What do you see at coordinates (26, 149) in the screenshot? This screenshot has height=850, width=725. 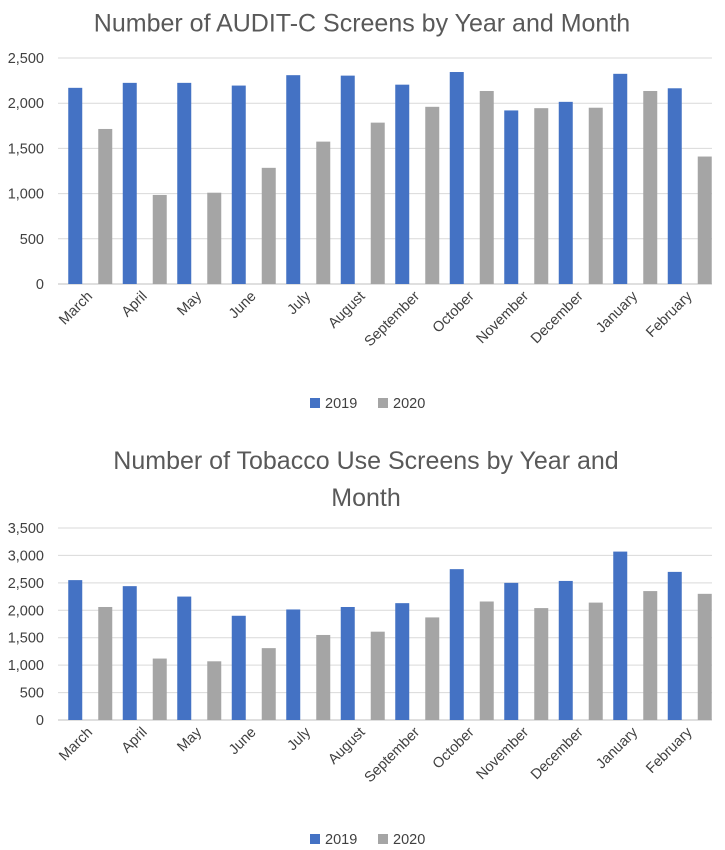 I see `audit-c-y-tick-label: 1,500` at bounding box center [26, 149].